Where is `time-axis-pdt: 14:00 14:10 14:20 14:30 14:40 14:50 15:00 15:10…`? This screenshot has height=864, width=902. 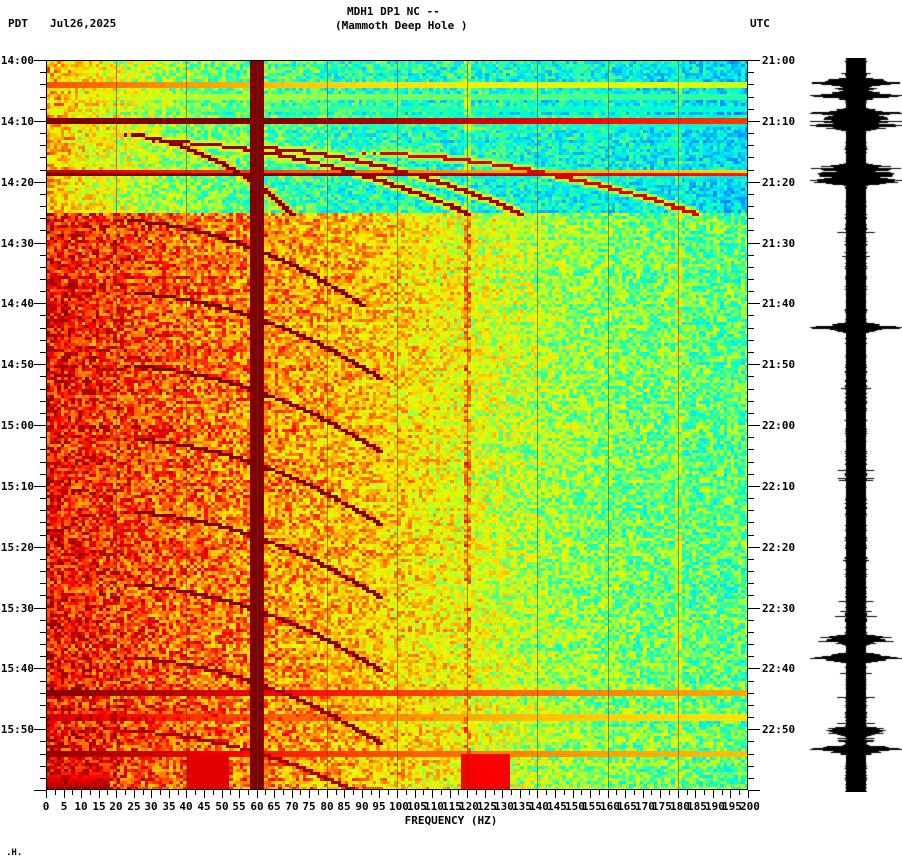
time-axis-pdt: 14:00 14:10 14:20 14:30 14:40 14:50 15:00 15:10… is located at coordinates (23, 422).